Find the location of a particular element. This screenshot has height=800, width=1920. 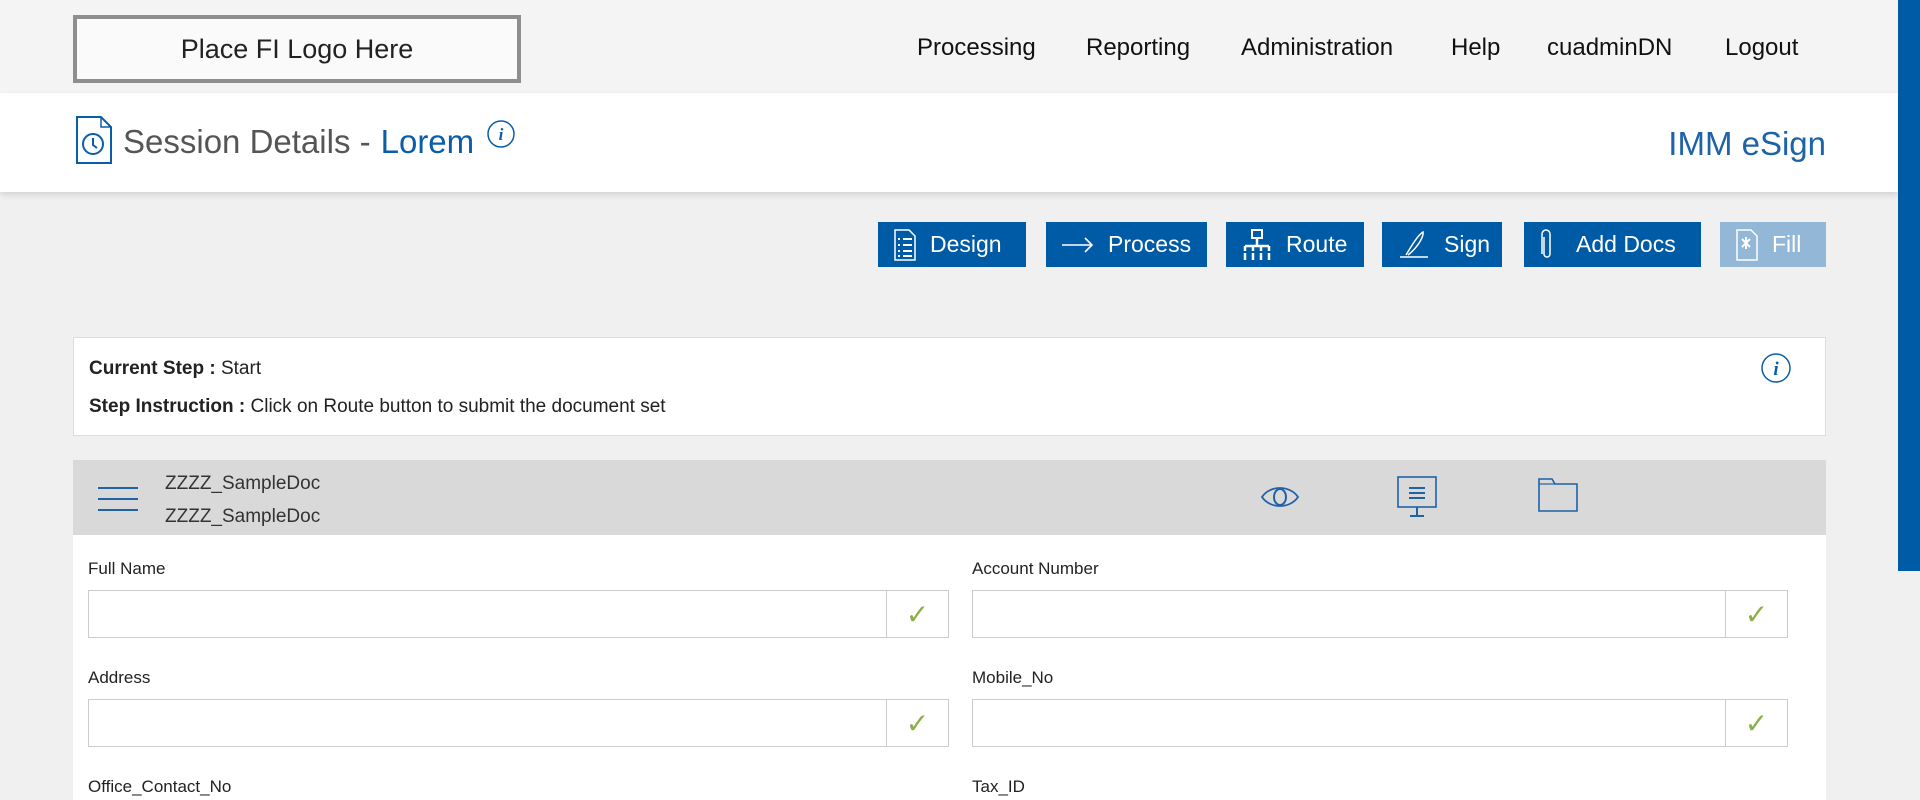

folder-icon is located at coordinates (1558, 495).